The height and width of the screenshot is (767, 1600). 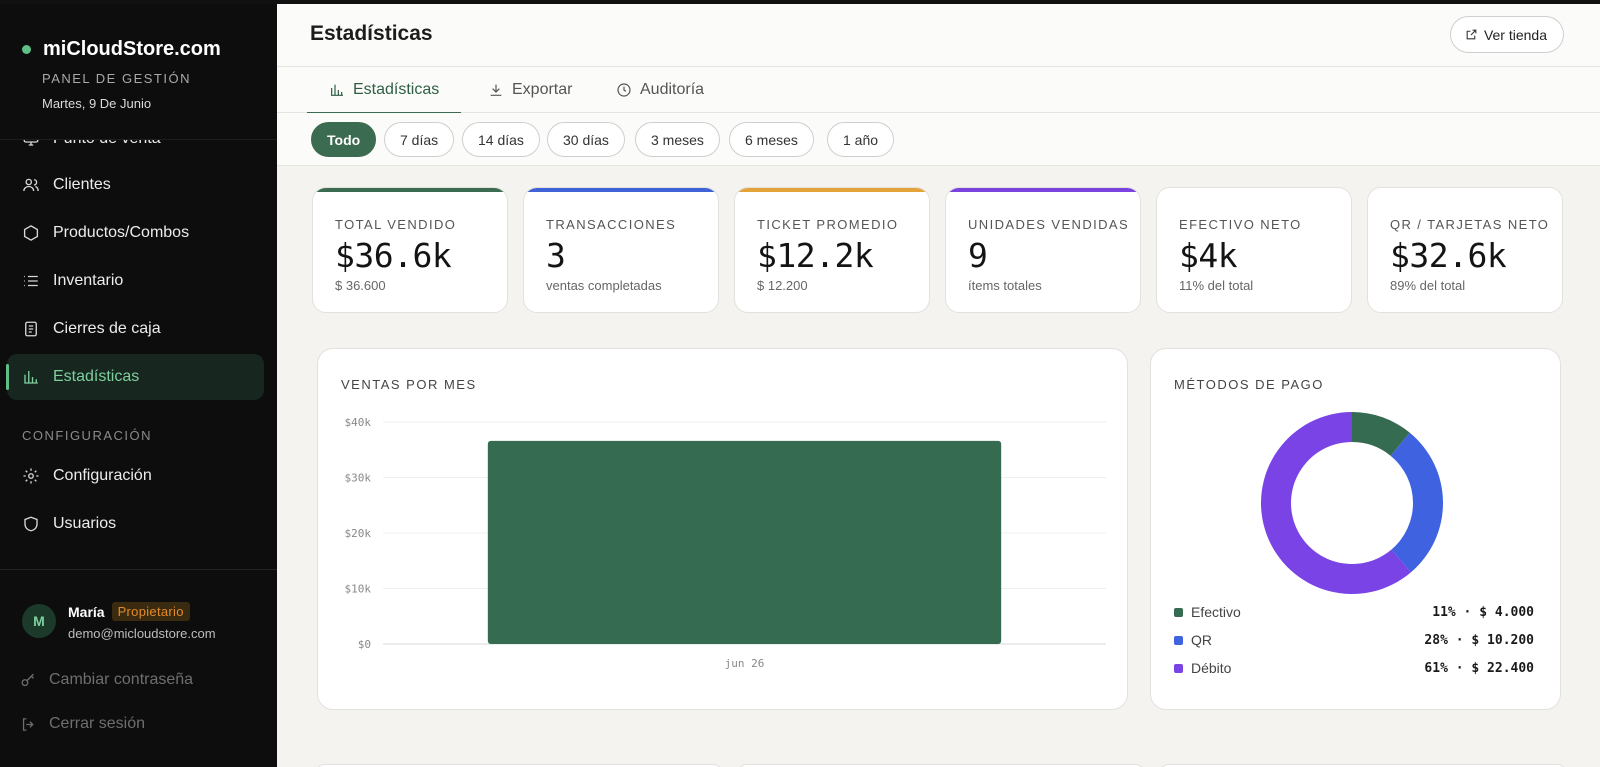 What do you see at coordinates (116, 78) in the screenshot?
I see `brand-subtitle: PANEL DE GESTIÓN` at bounding box center [116, 78].